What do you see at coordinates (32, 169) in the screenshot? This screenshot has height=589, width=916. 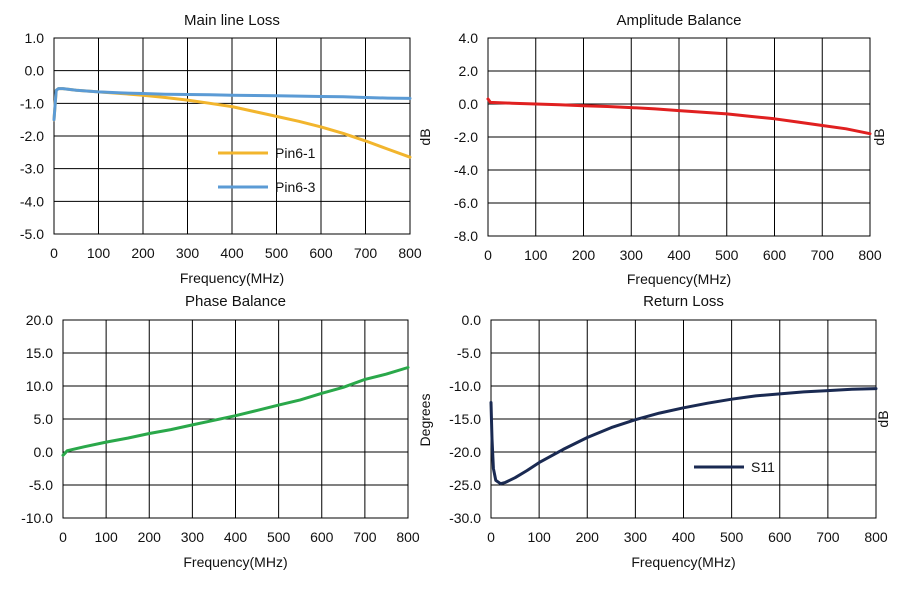 I see `y-tick-label: -3.0` at bounding box center [32, 169].